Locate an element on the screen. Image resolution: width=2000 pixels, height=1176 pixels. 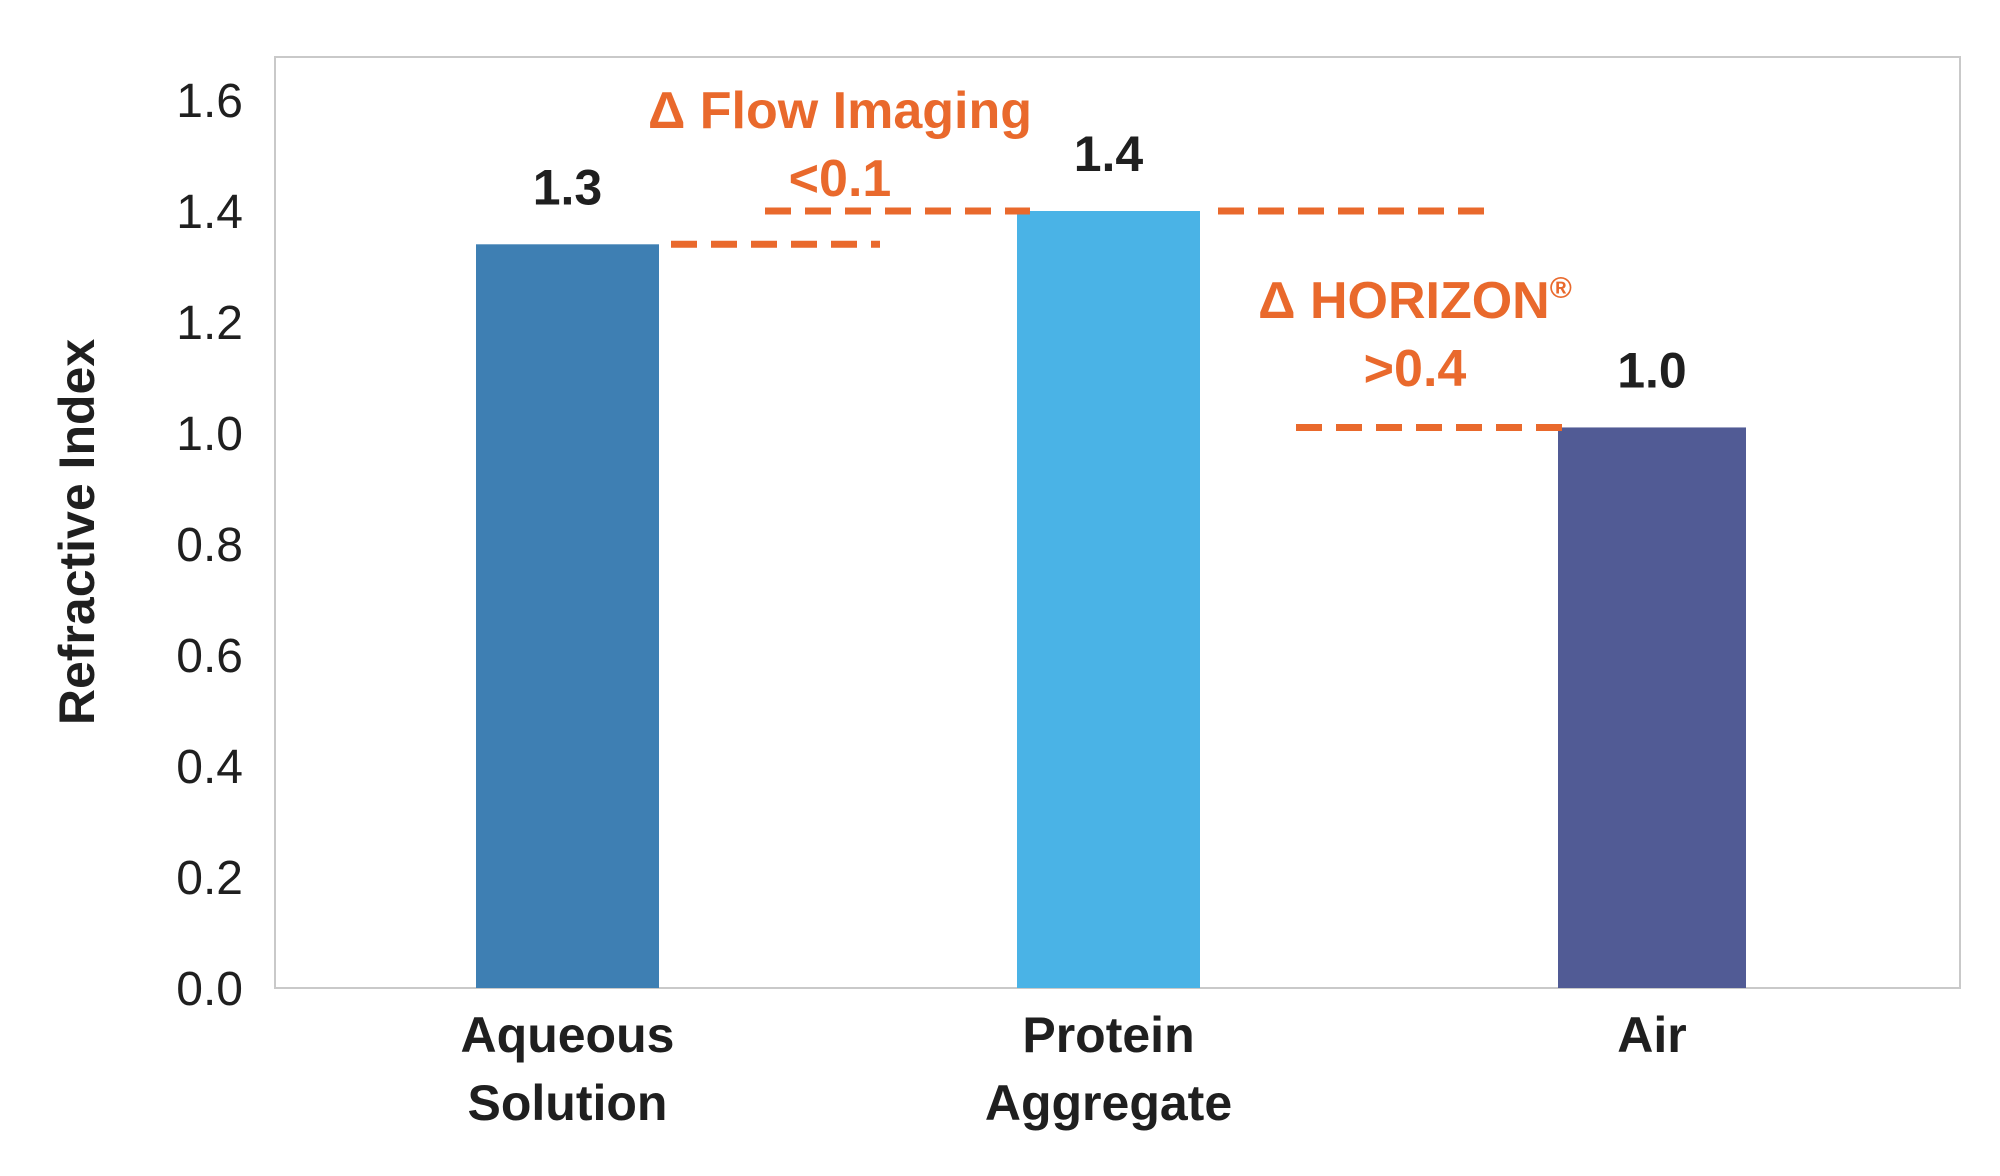
y-axis-label: Refractive Index is located at coordinates (77, 532).